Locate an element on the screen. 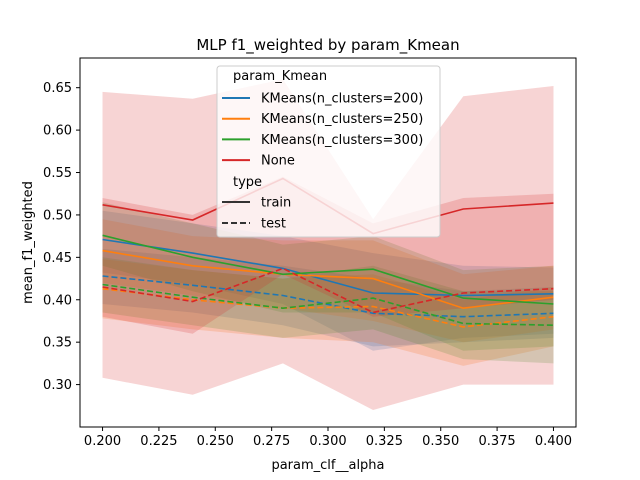 The height and width of the screenshot is (480, 640). x-axis-label: param_clf__alpha is located at coordinates (327, 465).